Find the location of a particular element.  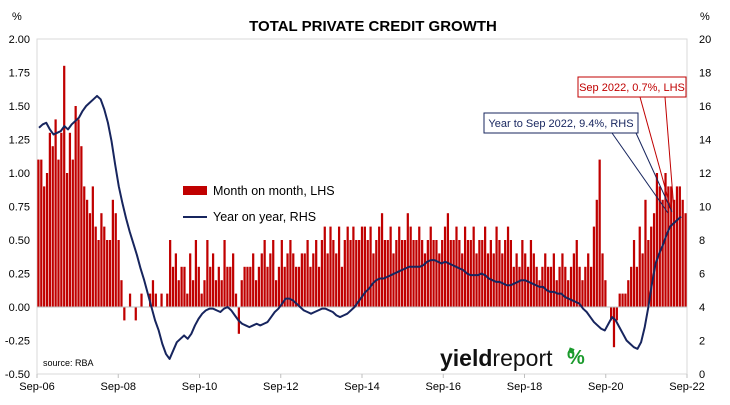

x-tick-label: Sep-06 is located at coordinates (36, 387).